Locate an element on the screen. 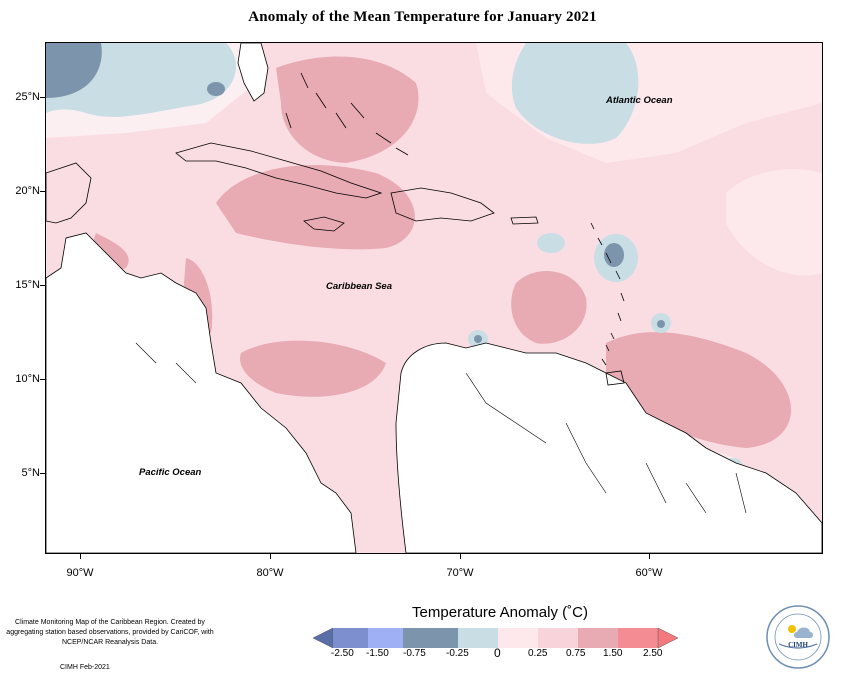 The height and width of the screenshot is (684, 845). label-pacific-ocean: Pacific Ocean is located at coordinates (170, 472).